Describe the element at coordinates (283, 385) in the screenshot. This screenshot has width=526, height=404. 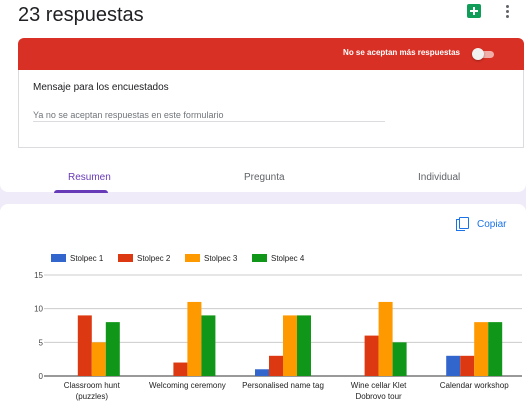
I see `x-tick-label: Personalised name tag` at that location.